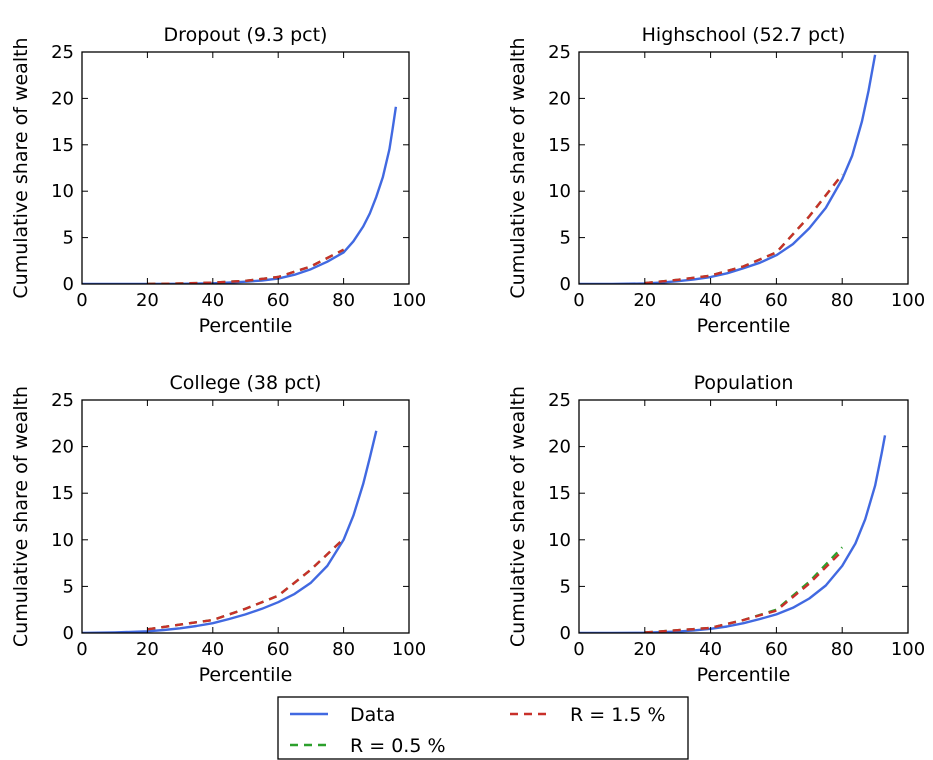 This screenshot has width=933, height=760. I want to click on panel-title: Population, so click(744, 383).